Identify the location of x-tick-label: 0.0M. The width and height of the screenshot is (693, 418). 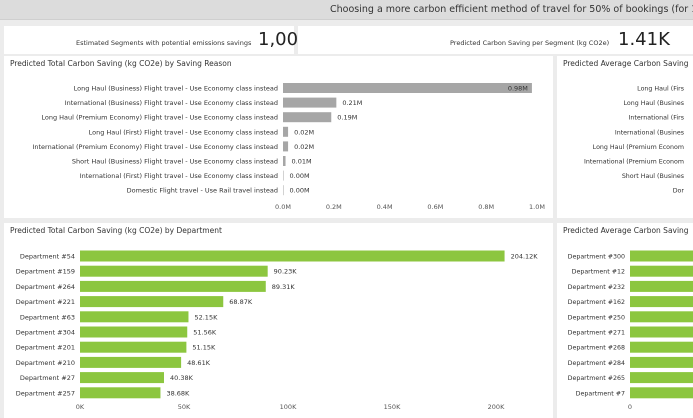
(283, 207).